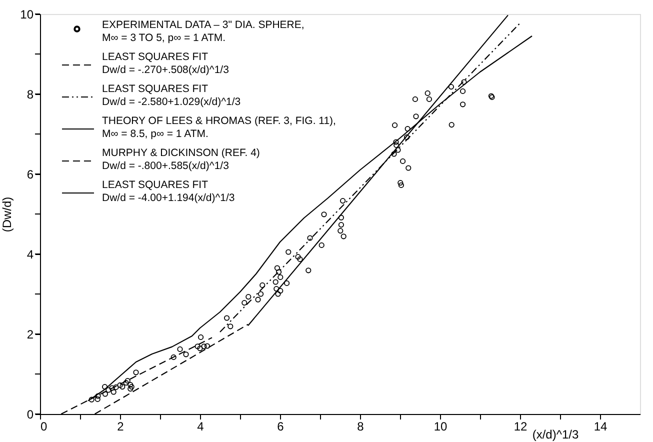  I want to click on legend-label: THEORY OF LEES & HROMAS (REF. 3, FIG. 11), M∞ = 8.5, p∞ = 1 ATM., so click(219, 127).